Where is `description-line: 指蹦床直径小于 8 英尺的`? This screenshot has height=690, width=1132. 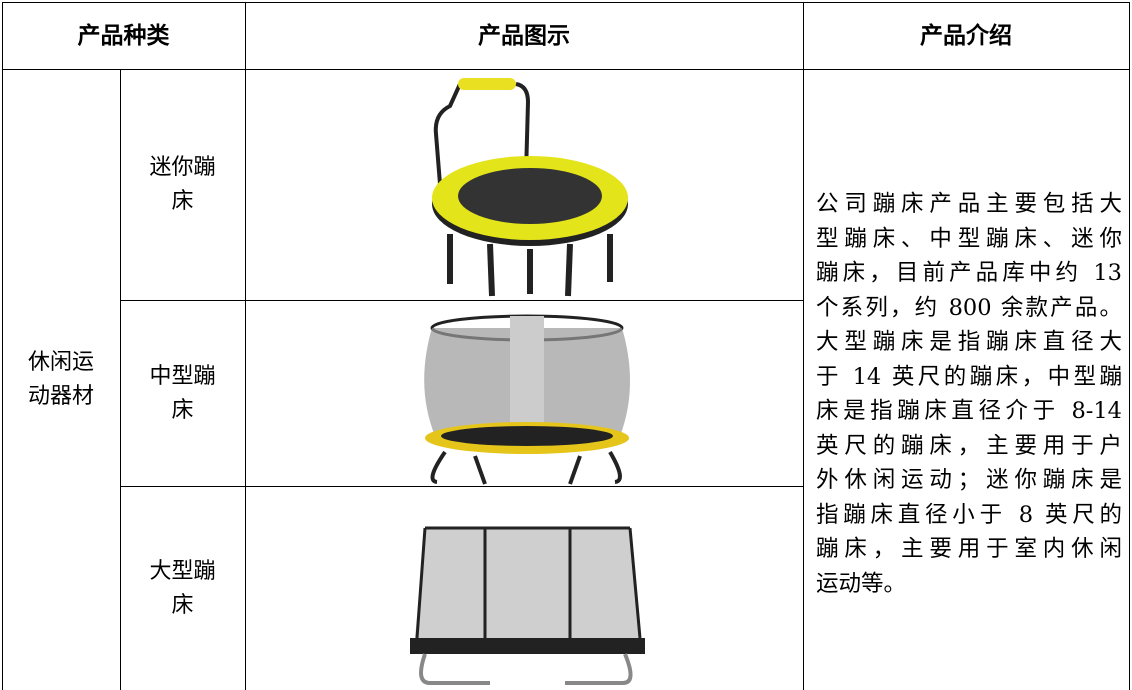
description-line: 指蹦床直径小于 8 英尺的 is located at coordinates (969, 514).